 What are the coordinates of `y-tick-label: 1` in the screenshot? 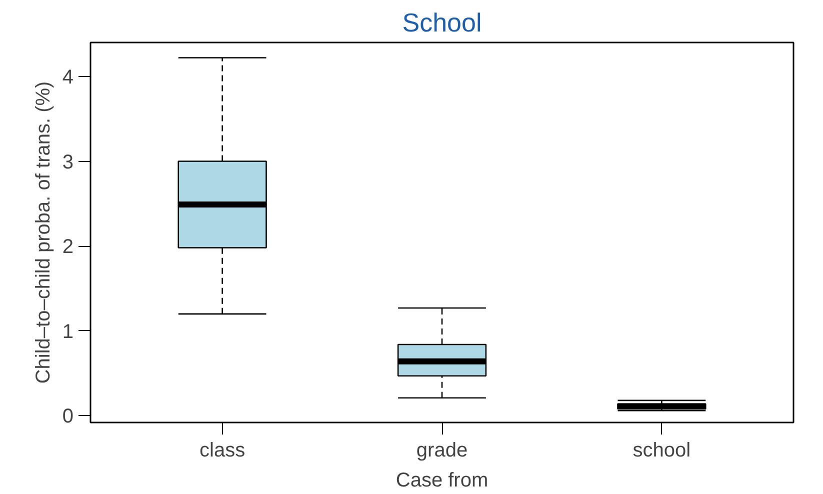 It's located at (68, 331).